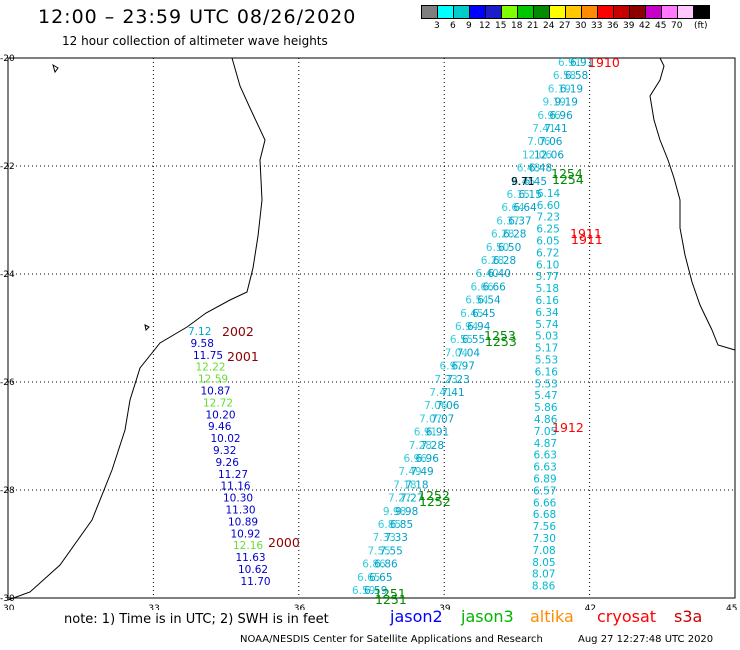 The image size is (740, 650). Describe the element at coordinates (256, 582) in the screenshot. I see `jason2-swh-value: 11.70` at that location.